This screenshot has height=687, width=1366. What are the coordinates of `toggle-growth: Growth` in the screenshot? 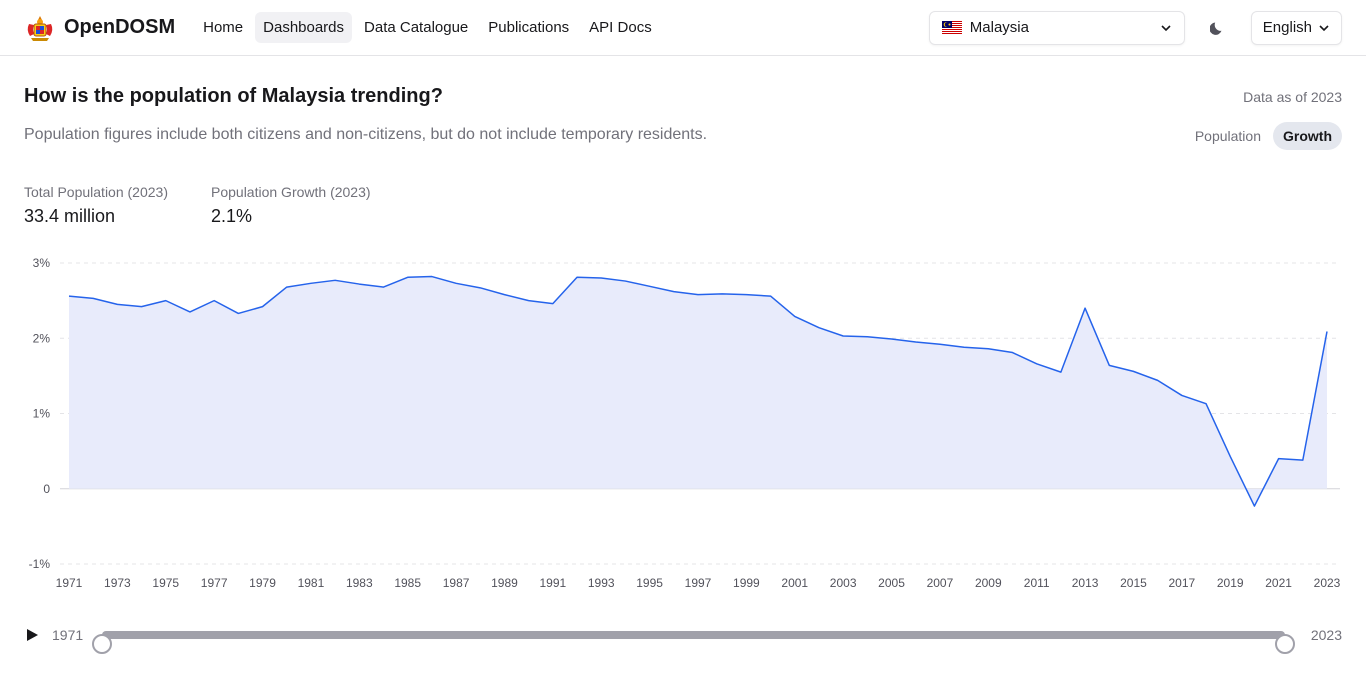 It's located at (1307, 136).